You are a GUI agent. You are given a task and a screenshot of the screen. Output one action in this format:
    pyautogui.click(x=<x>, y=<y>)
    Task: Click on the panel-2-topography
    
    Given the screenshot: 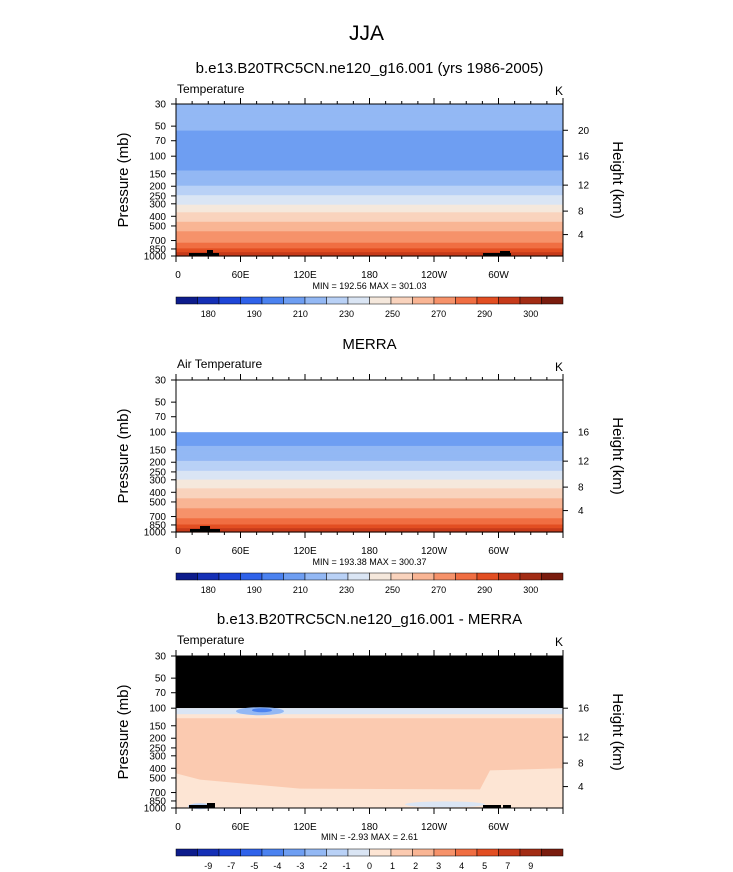 What is the action you would take?
    pyautogui.click(x=205, y=529)
    